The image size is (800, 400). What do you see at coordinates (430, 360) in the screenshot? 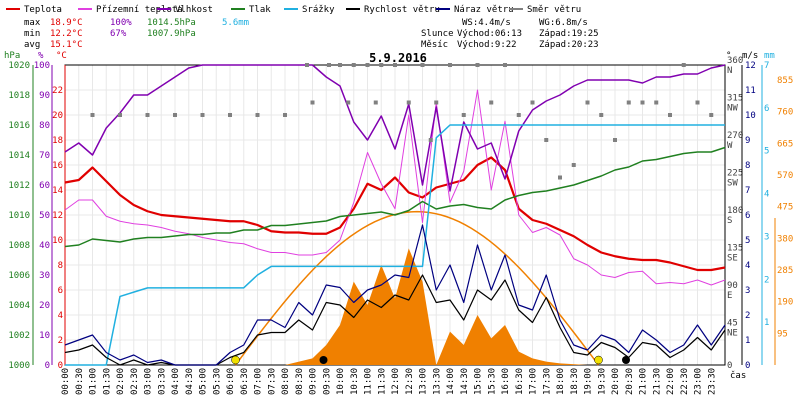
I see `sun-moon-markers` at bounding box center [430, 360].